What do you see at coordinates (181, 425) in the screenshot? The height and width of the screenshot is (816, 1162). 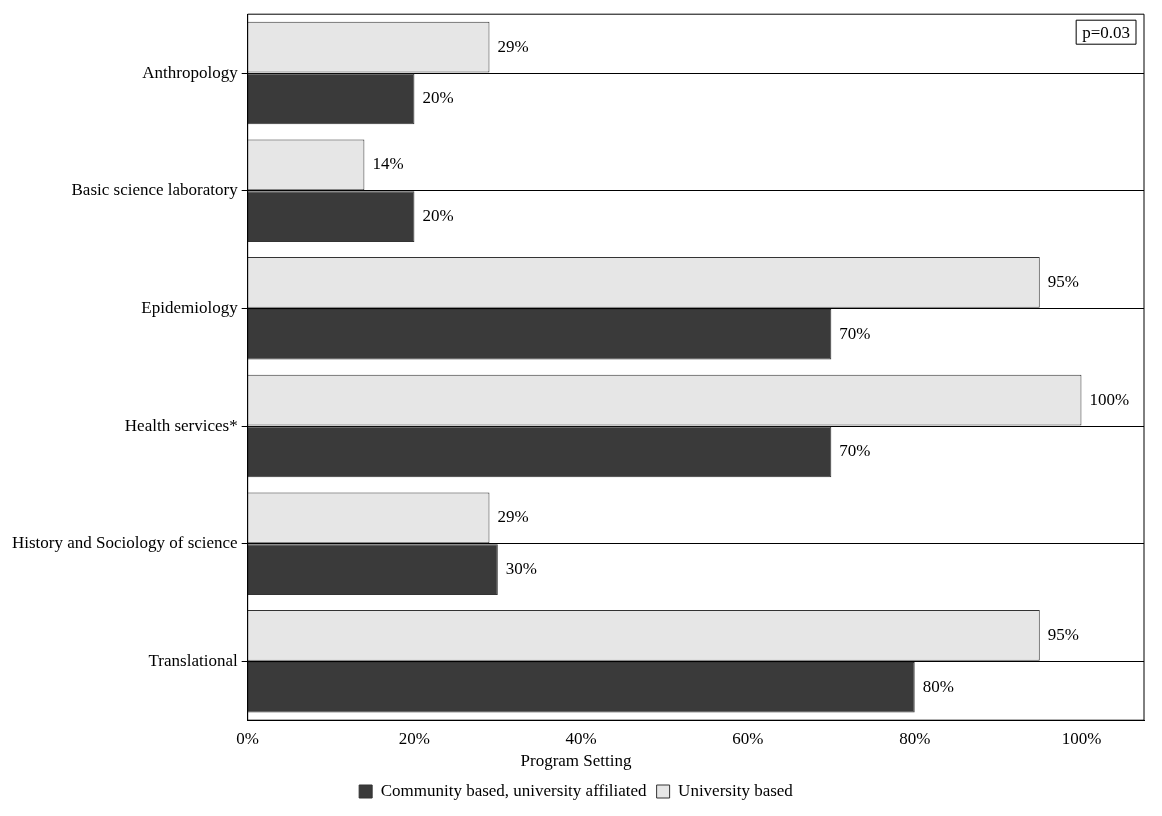 I see `y-tick-label: Health services*` at bounding box center [181, 425].